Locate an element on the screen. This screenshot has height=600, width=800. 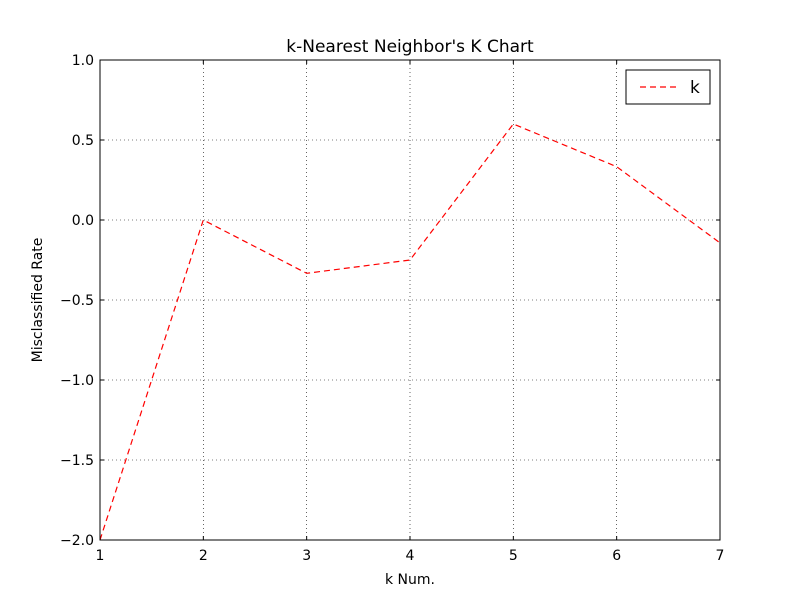
x-tick-label: 7 is located at coordinates (720, 556).